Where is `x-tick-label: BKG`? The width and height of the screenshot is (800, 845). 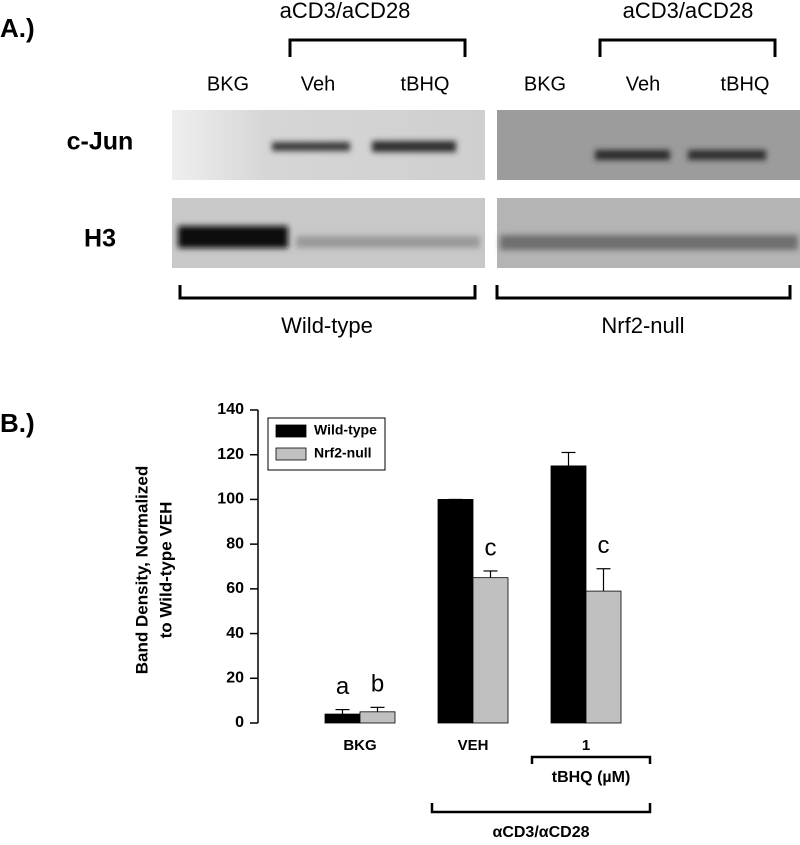 x-tick-label: BKG is located at coordinates (359, 745).